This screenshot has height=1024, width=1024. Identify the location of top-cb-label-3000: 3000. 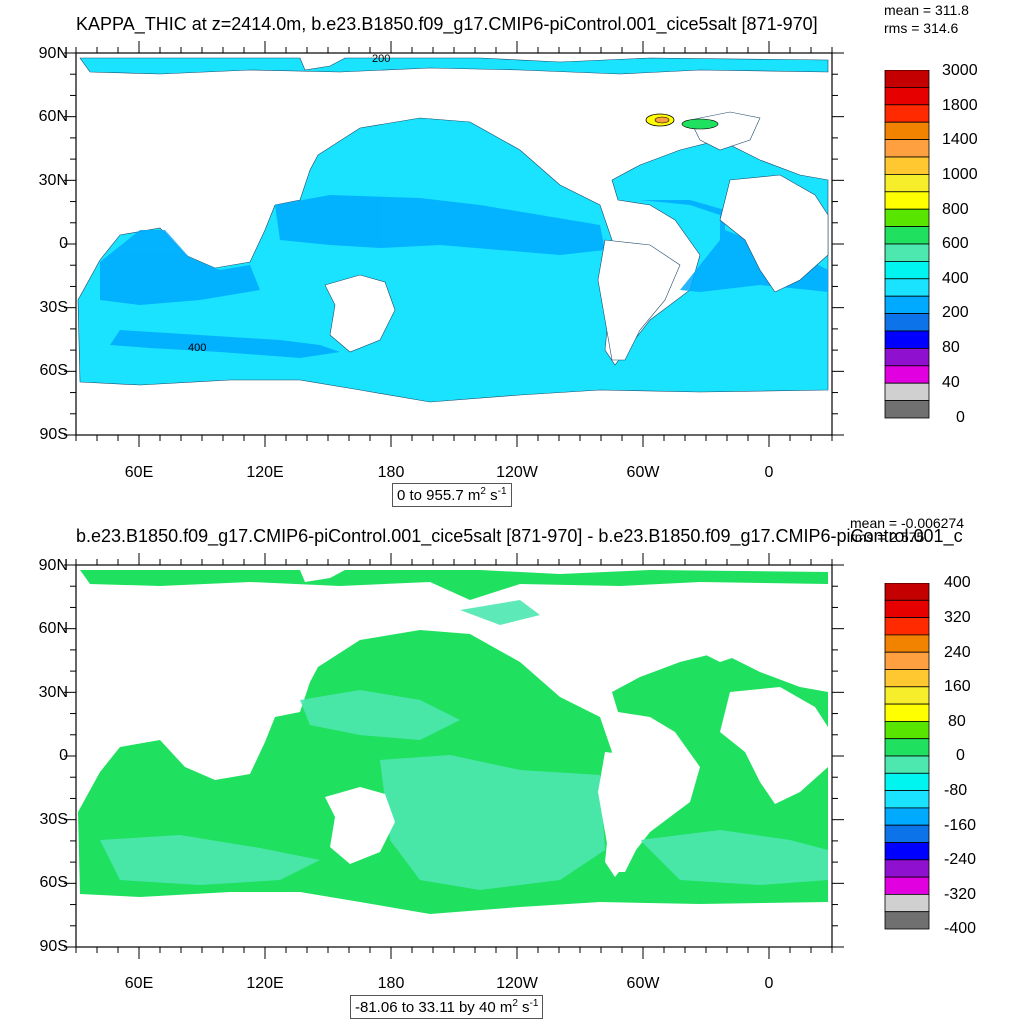
(960, 70).